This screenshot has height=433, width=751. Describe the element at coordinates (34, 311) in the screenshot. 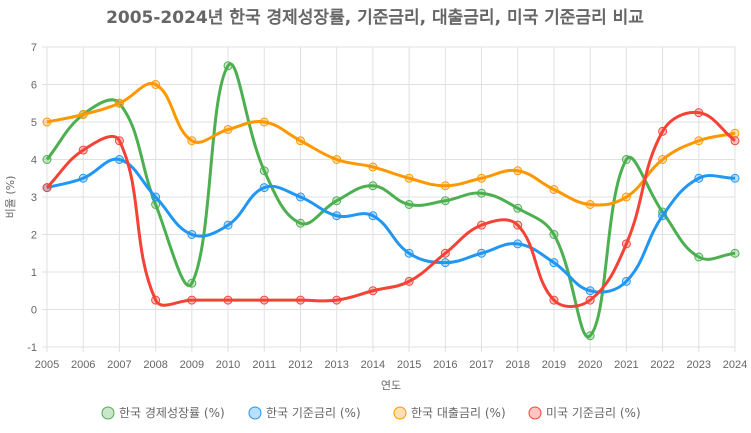

I see `y-tick-label: 0` at that location.